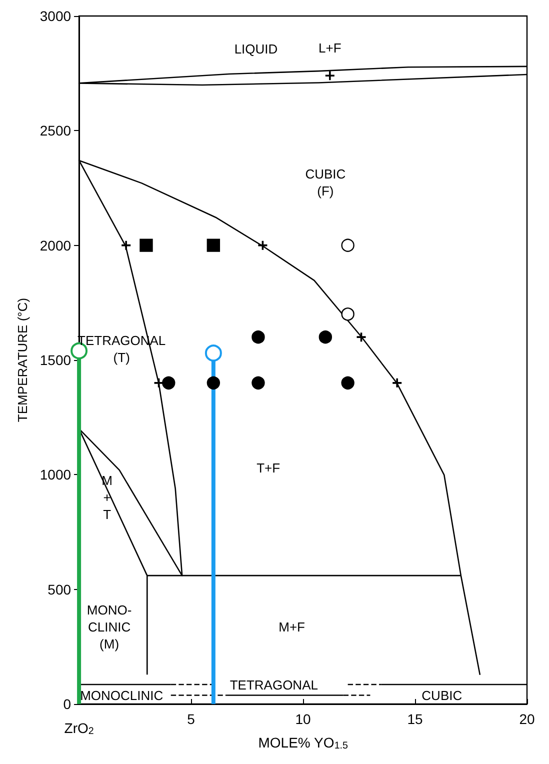 This screenshot has height=764, width=549. I want to click on annotation: TETRAGONAL, so click(274, 685).